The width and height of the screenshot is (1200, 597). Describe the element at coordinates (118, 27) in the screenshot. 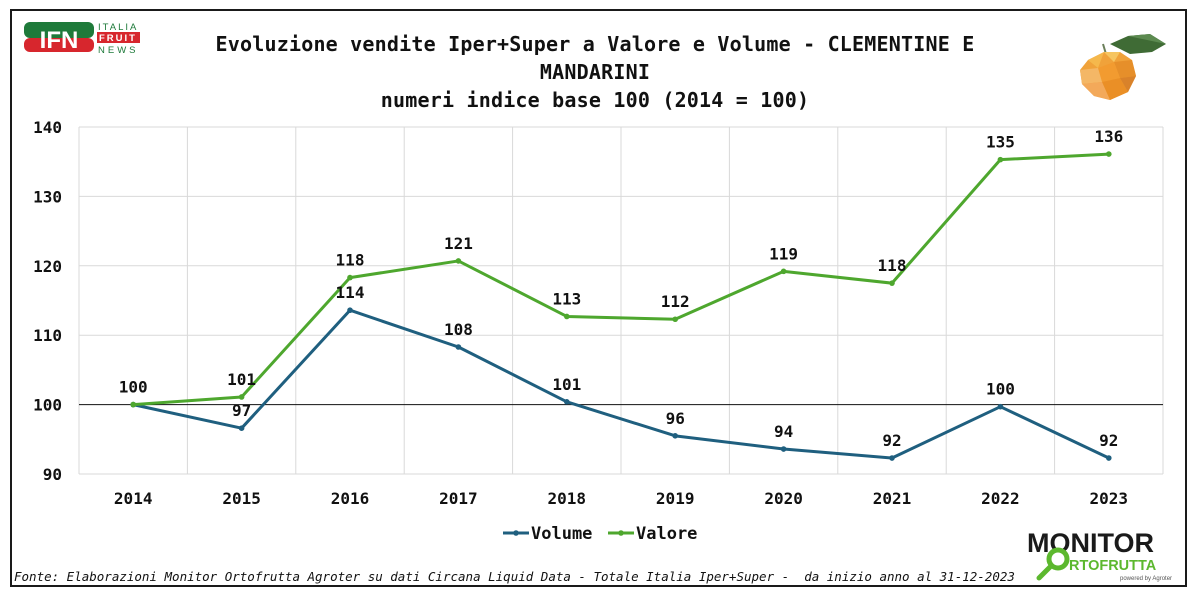

I see `ifn-logo-italia: ITALIA` at that location.